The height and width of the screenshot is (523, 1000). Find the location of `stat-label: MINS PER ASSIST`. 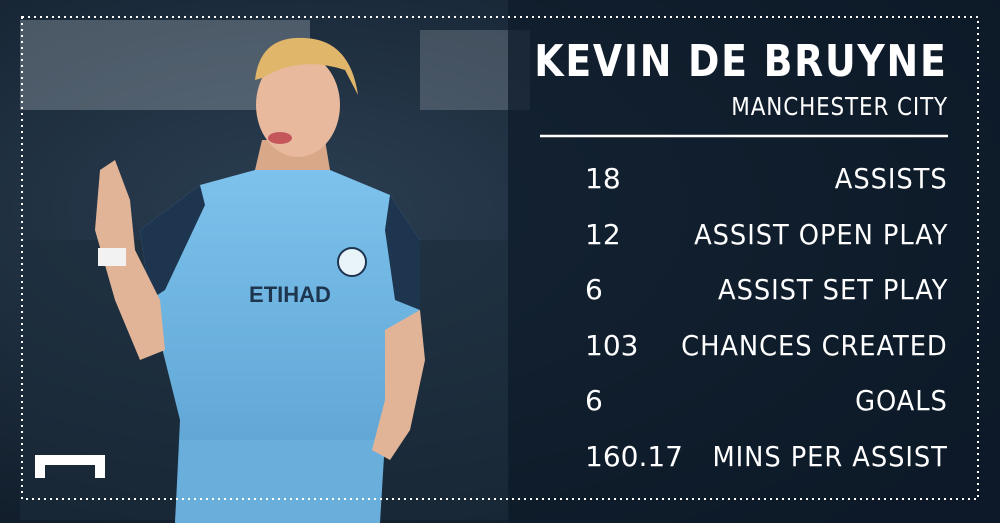

stat-label: MINS PER ASSIST is located at coordinates (830, 456).